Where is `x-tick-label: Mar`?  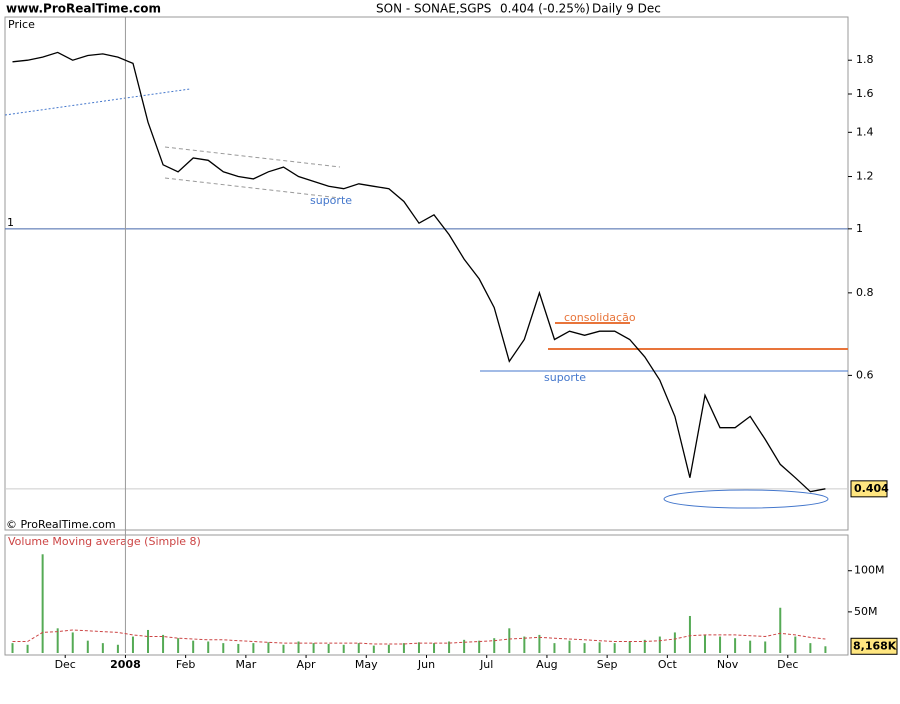 x-tick-label: Mar is located at coordinates (245, 664).